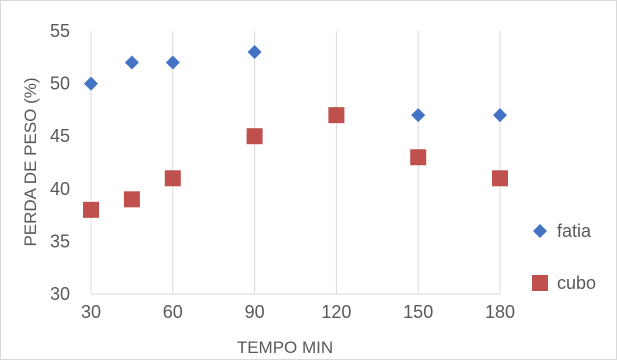 This screenshot has width=617, height=360. What do you see at coordinates (91, 312) in the screenshot?
I see `x-tick-label: 30` at bounding box center [91, 312].